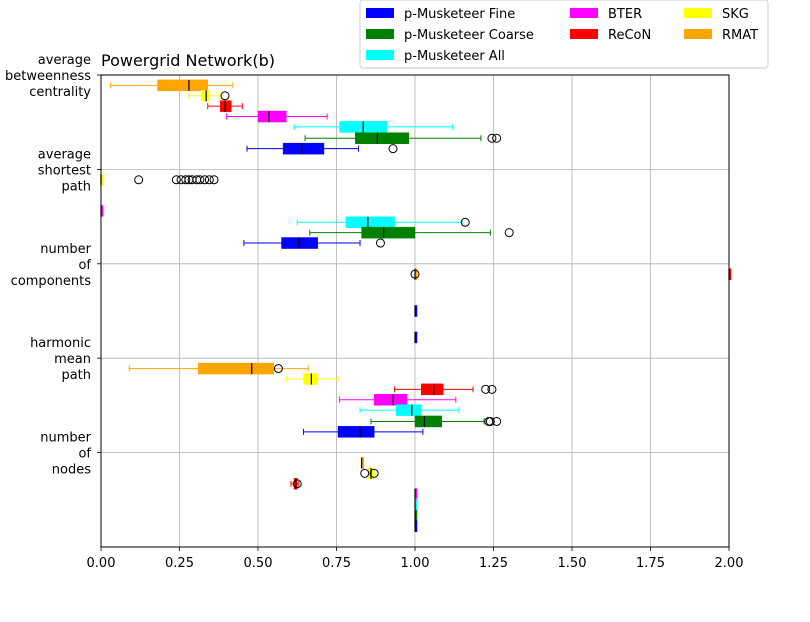 The width and height of the screenshot is (810, 622). Describe the element at coordinates (625, 14) in the screenshot. I see `legend-label: BTER` at that location.